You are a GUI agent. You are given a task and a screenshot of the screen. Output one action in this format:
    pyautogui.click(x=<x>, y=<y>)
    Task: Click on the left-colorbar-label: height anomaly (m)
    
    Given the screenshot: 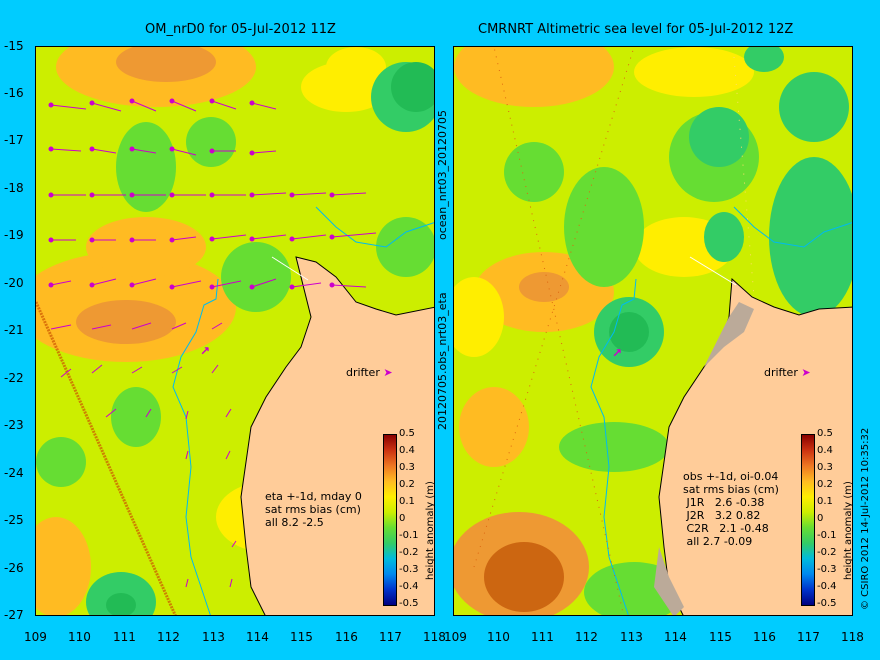 What is the action you would take?
    pyautogui.click(x=430, y=530)
    